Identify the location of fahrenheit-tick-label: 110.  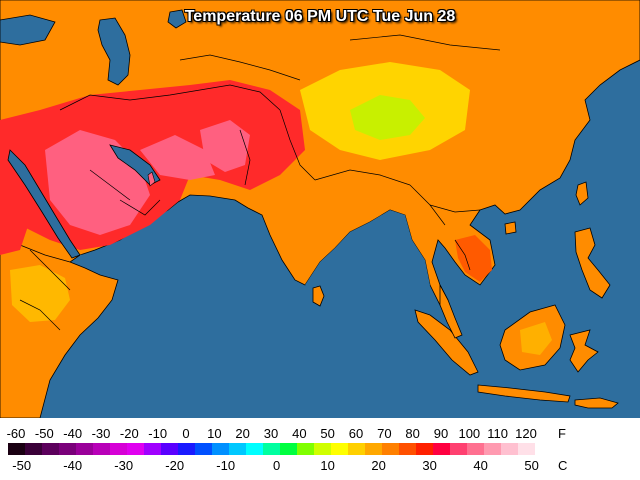
(498, 433).